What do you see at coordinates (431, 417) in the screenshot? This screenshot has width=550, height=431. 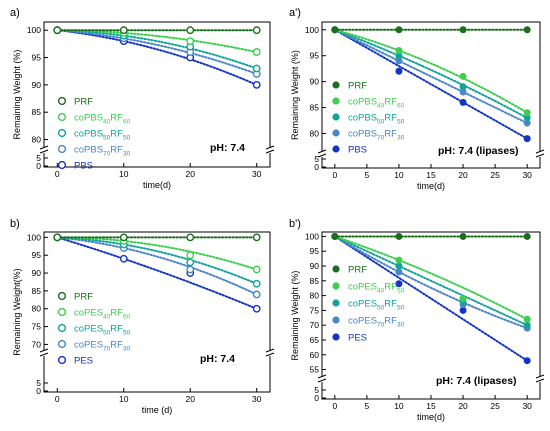 I see `x-axis-label: time(d)` at bounding box center [431, 417].